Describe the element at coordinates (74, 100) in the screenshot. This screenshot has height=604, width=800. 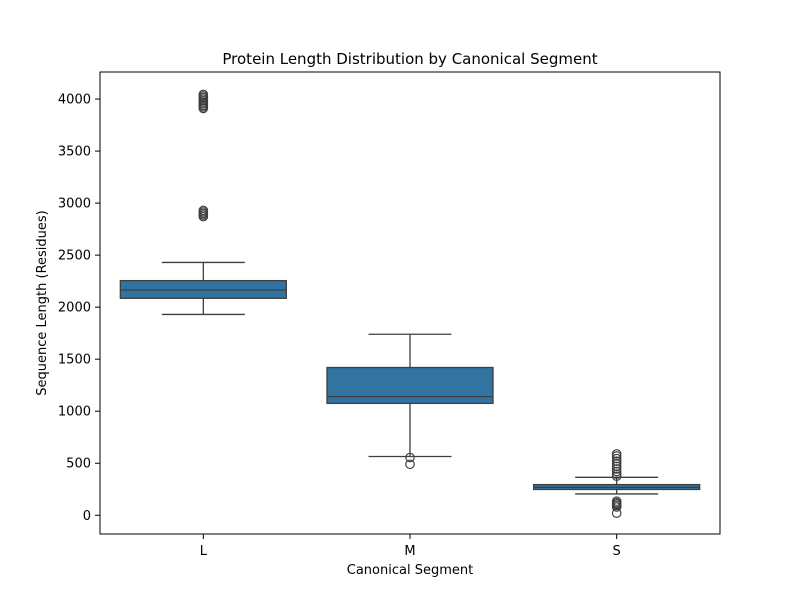
I see `y-tick-label: 4000` at that location.